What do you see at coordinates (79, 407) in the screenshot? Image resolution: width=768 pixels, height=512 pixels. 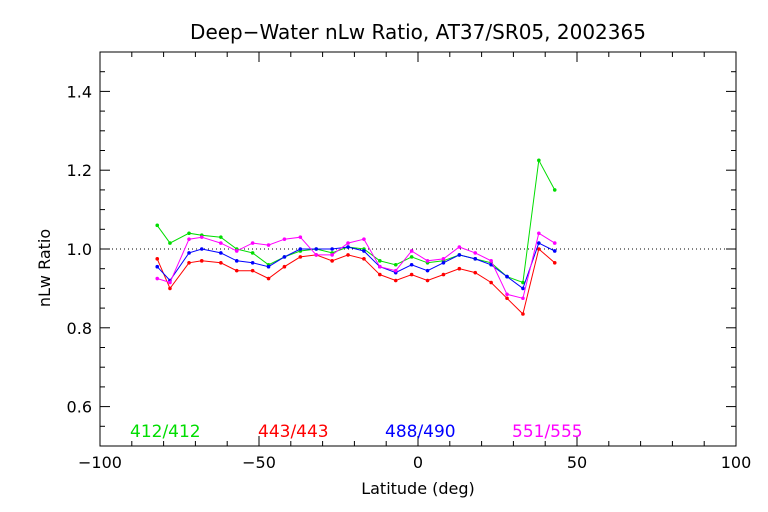 I see `y-tick-label: 0.6` at bounding box center [79, 407].